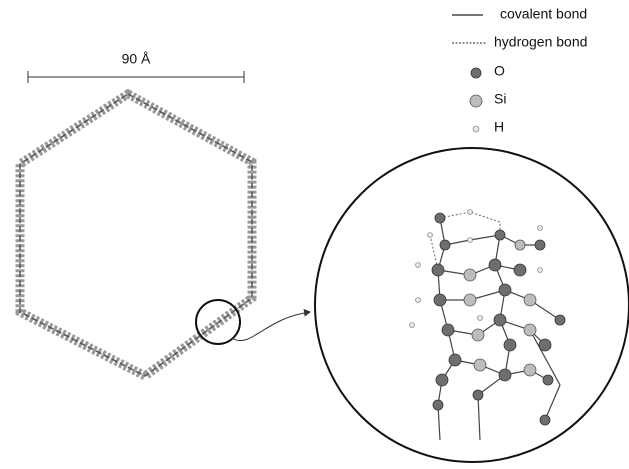 The image size is (629, 469). What do you see at coordinates (499, 127) in the screenshot?
I see `legend-label: H` at bounding box center [499, 127].